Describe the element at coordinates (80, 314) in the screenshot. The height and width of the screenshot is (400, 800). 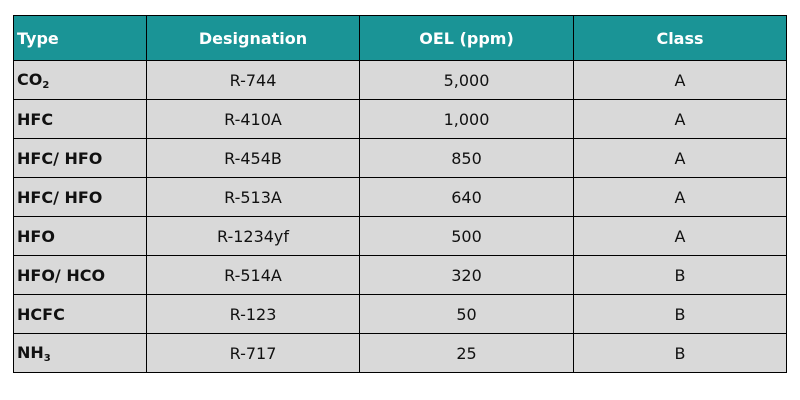
I see `cell-type: HCFC` at that location.